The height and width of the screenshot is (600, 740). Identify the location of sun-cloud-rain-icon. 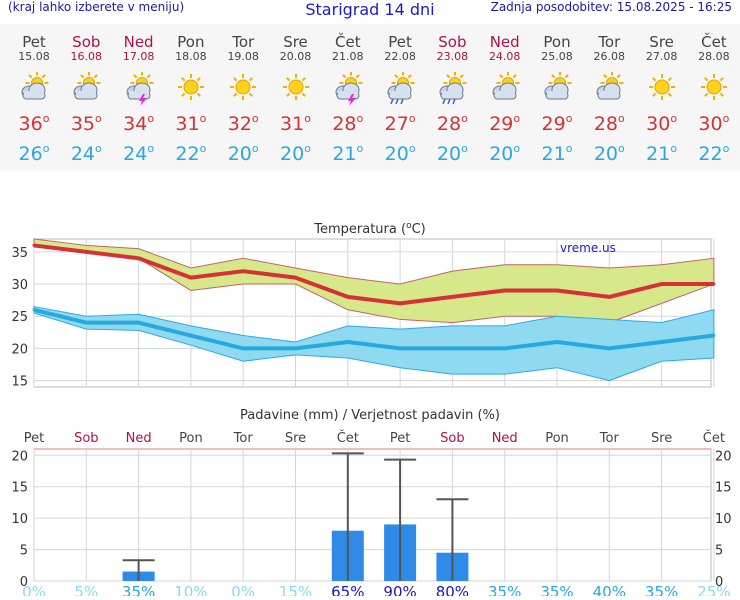
(400, 88).